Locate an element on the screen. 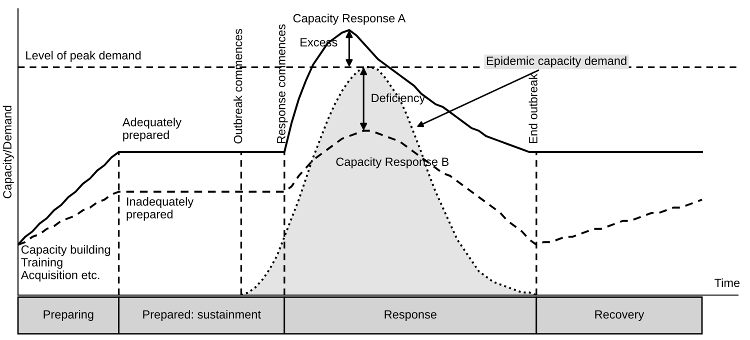 The width and height of the screenshot is (750, 340). annotation: Capacity building Training Acquisition etc. is located at coordinates (65, 263).